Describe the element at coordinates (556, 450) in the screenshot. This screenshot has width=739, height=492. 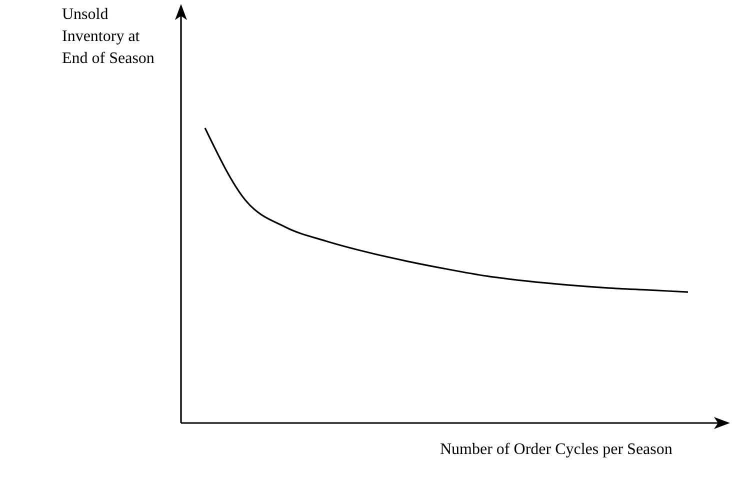
I see `x-axis-title: Number of Order Cycles per Season` at that location.